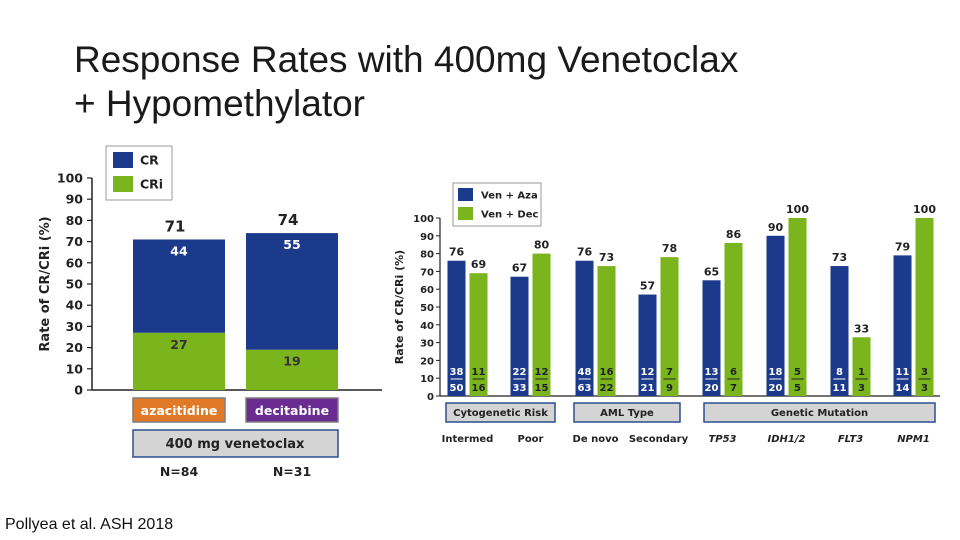  What do you see at coordinates (520, 372) in the screenshot?
I see `right-fraction-numerator: 22` at bounding box center [520, 372].